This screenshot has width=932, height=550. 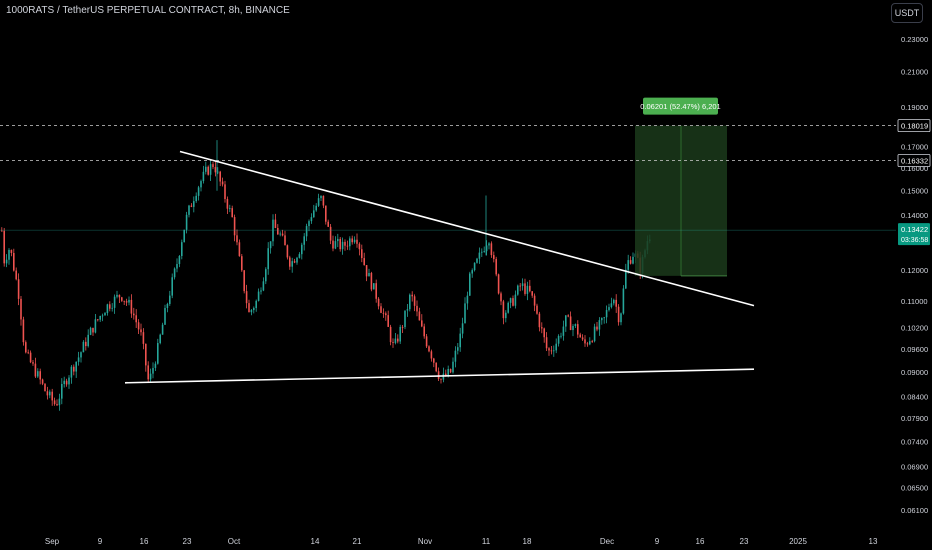 What do you see at coordinates (914, 168) in the screenshot?
I see `price-tick-label: 0.16000` at bounding box center [914, 168].